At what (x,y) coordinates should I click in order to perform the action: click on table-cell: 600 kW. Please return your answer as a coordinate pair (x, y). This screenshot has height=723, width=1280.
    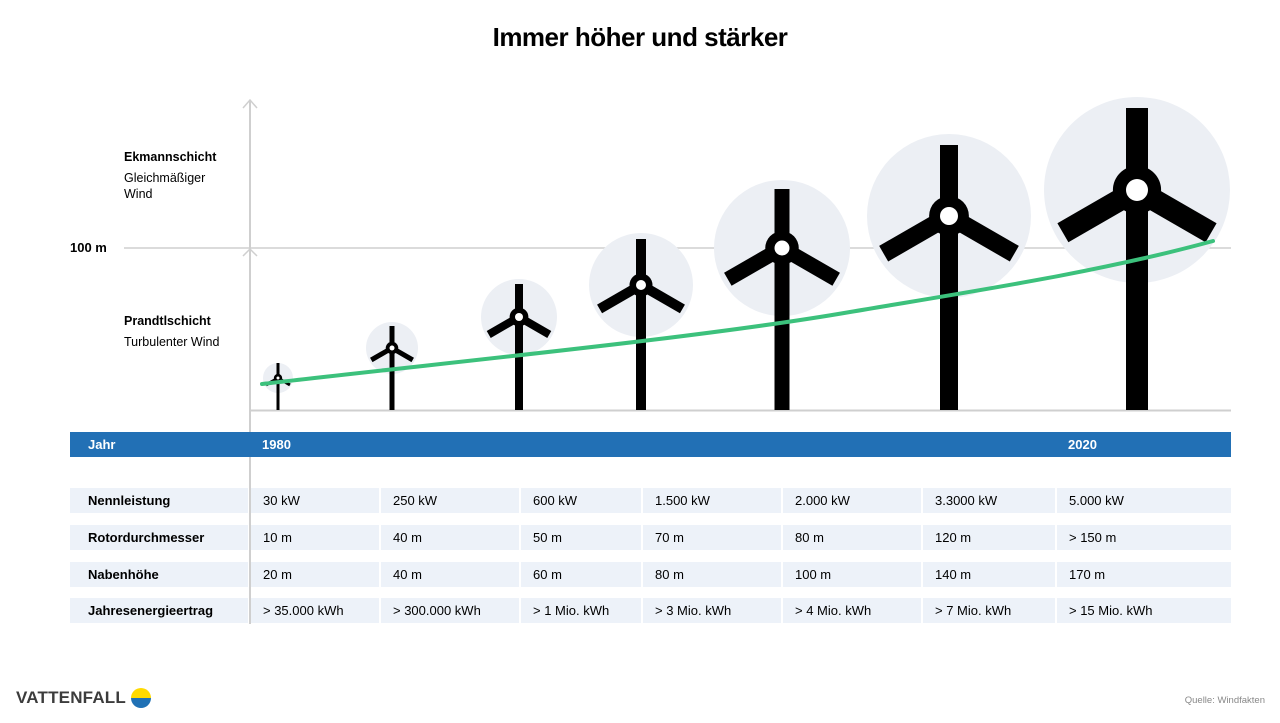
    Looking at the image, I should click on (581, 500).